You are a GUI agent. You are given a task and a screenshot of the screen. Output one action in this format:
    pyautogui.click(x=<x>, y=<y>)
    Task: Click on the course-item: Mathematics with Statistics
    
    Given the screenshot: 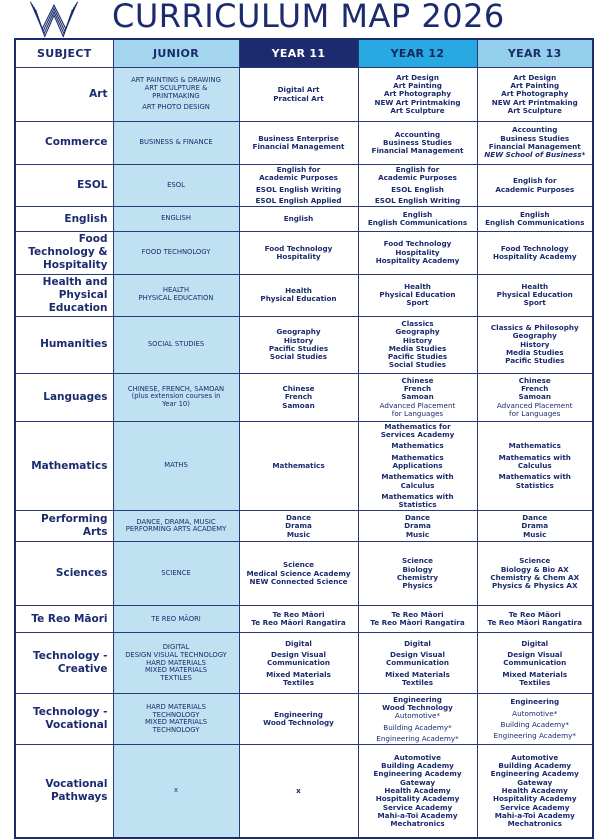 What is the action you would take?
    pyautogui.click(x=417, y=500)
    